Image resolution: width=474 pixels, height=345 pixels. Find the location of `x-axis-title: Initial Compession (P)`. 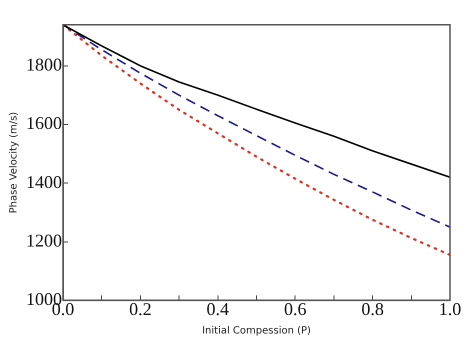

x-axis-title: Initial Compession (P) is located at coordinates (257, 331).